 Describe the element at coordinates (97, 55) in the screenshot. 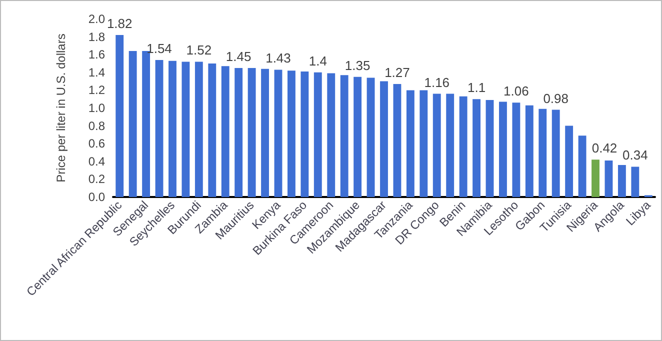

I see `y-tick-label: 1.6` at that location.